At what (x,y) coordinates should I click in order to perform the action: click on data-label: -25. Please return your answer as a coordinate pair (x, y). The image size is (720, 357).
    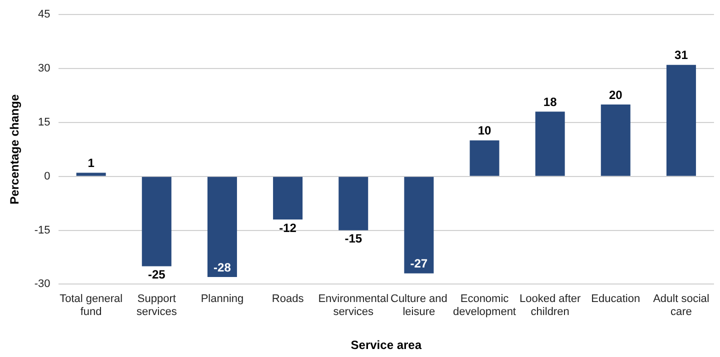
    Looking at the image, I should click on (157, 275).